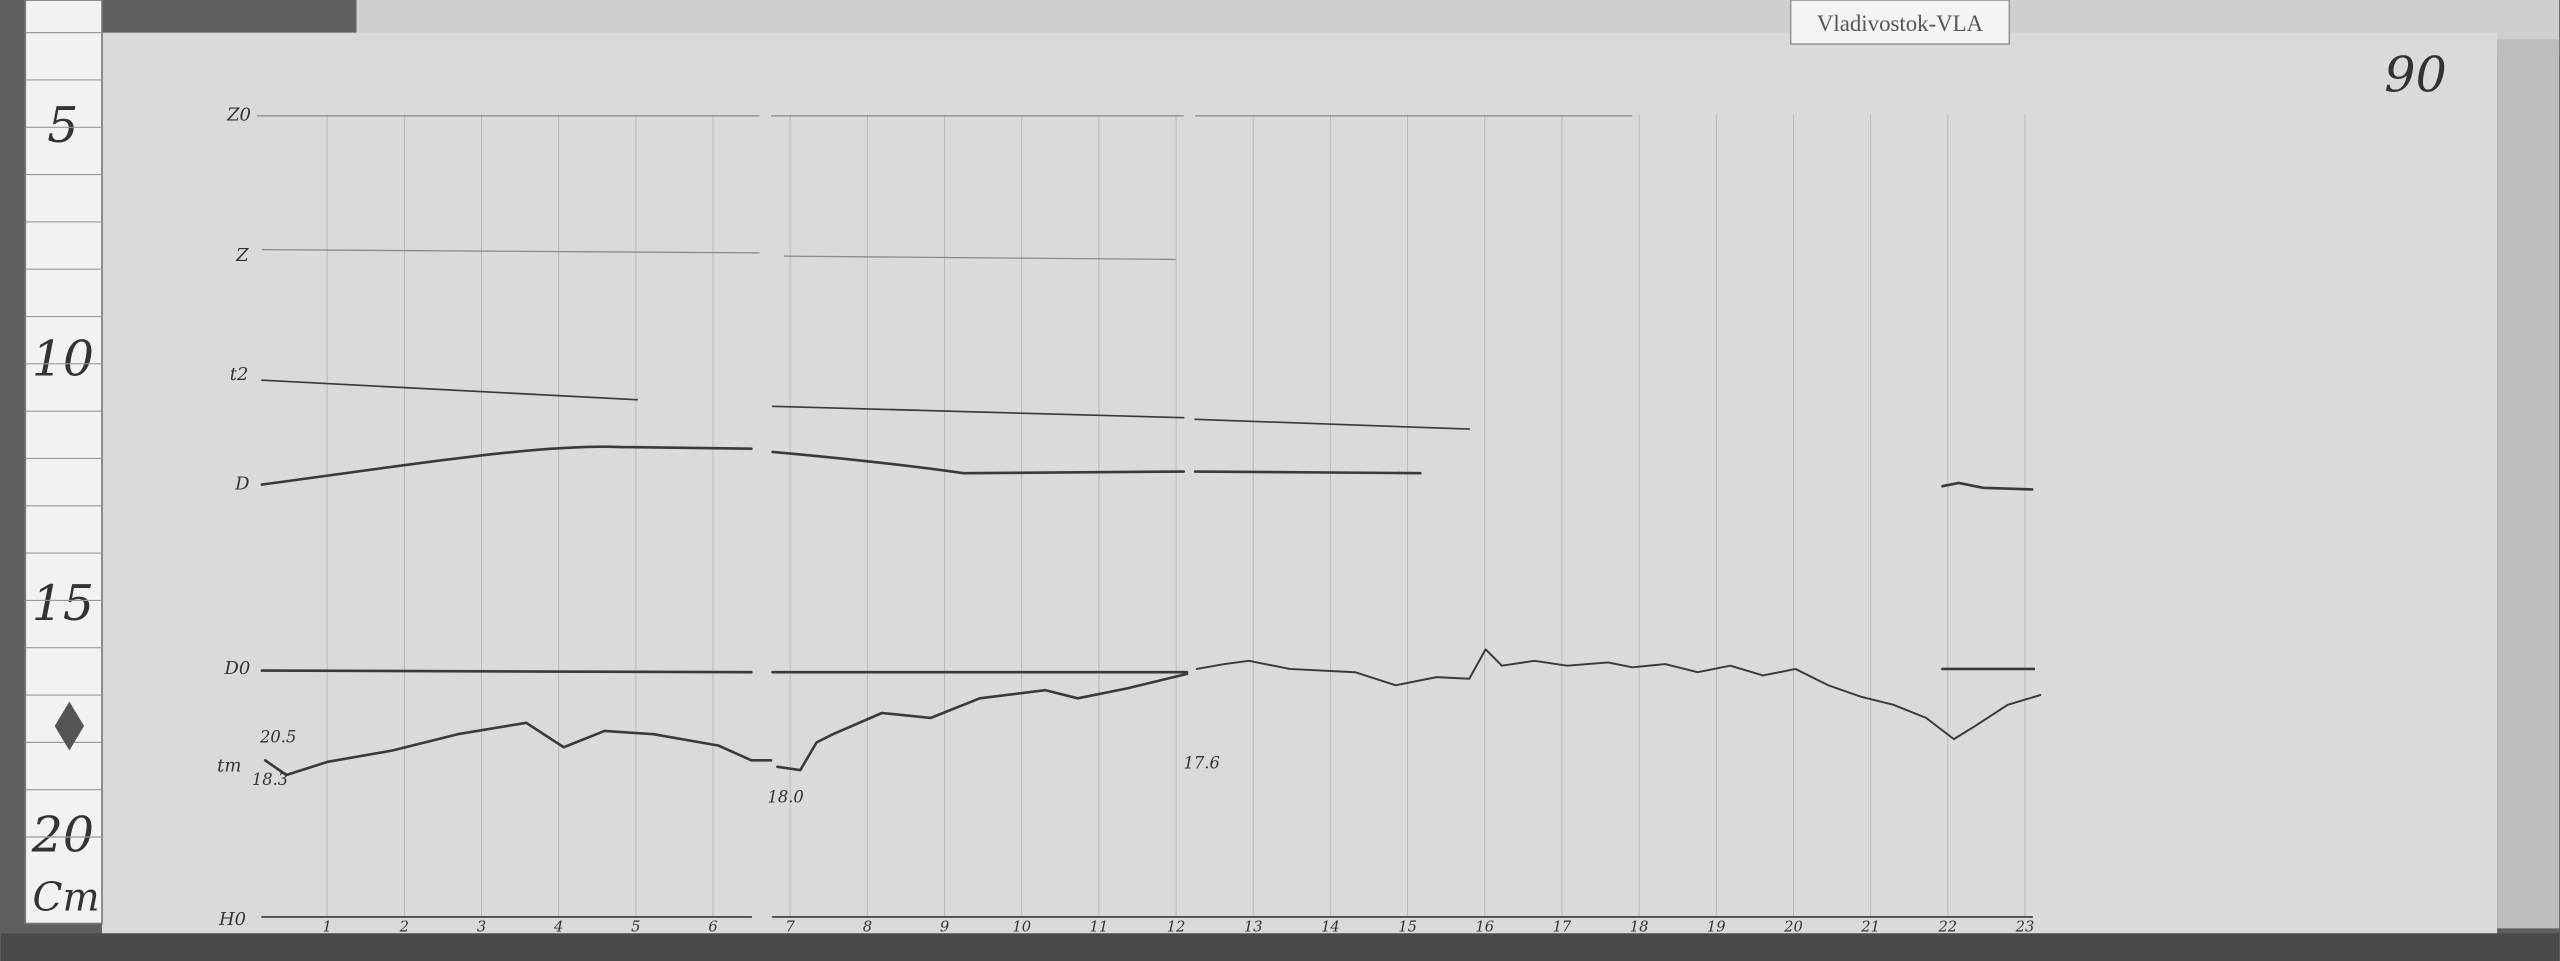  I want to click on hour-label: 20, so click(1793, 927).